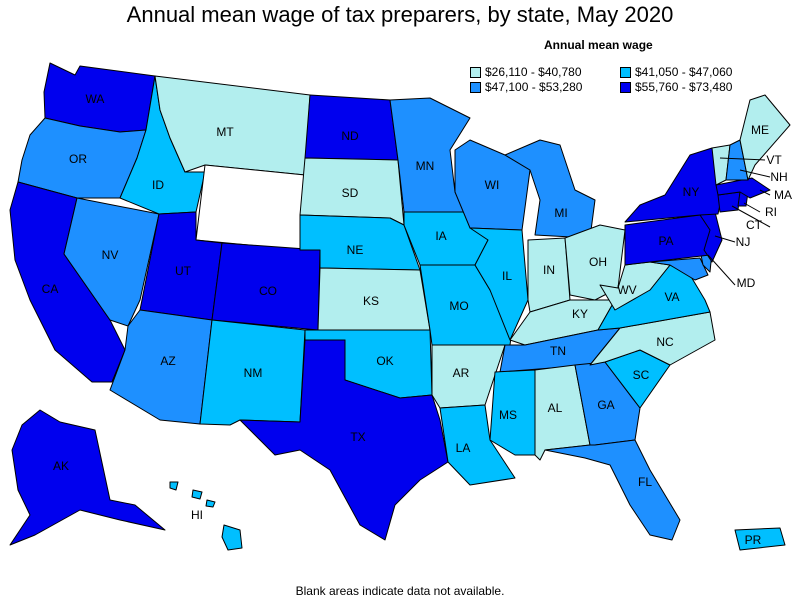  I want to click on label-tx: TX, so click(357, 437).